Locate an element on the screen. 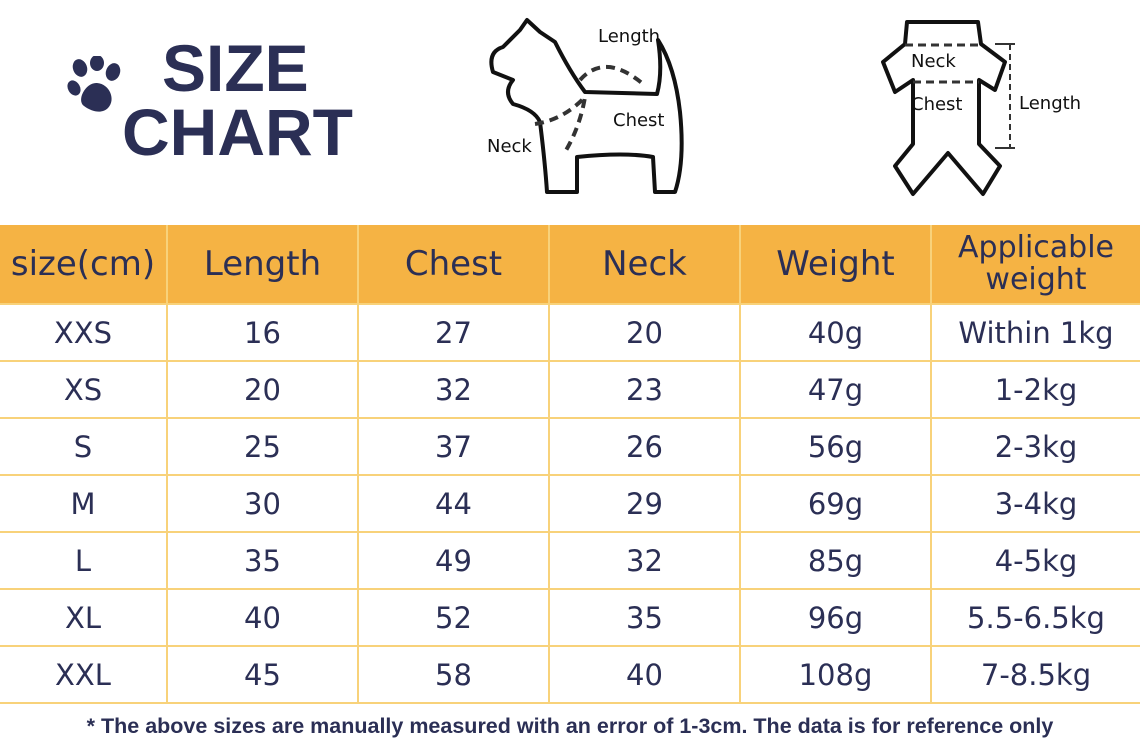 This screenshot has height=750, width=1140. cell-chest: 52 is located at coordinates (453, 617).